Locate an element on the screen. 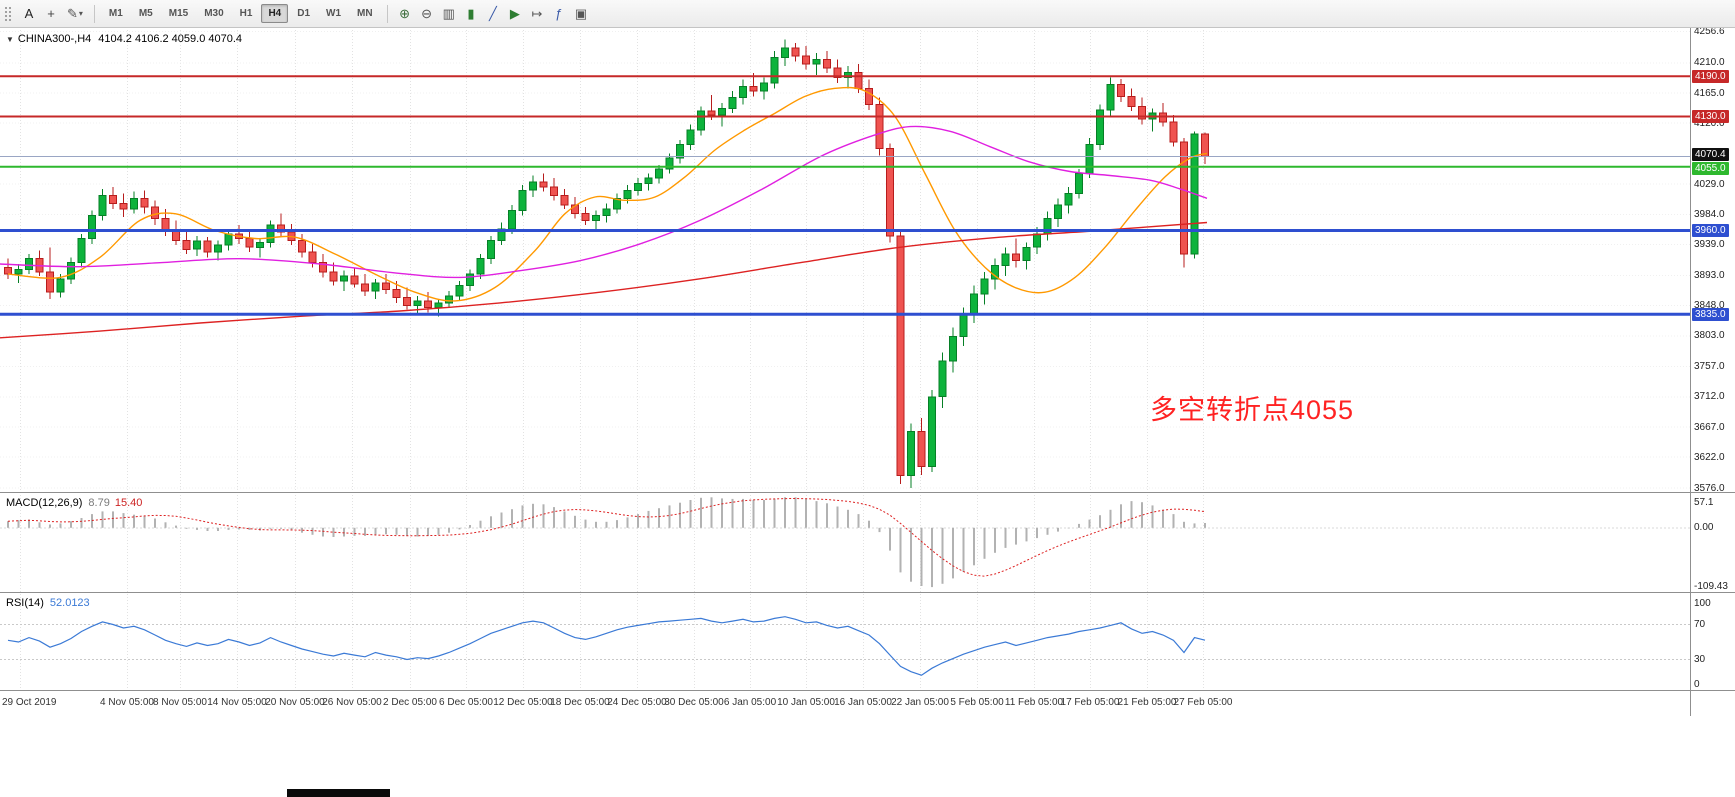 The width and height of the screenshot is (1735, 797). timeframe-d1: D1 is located at coordinates (304, 13).